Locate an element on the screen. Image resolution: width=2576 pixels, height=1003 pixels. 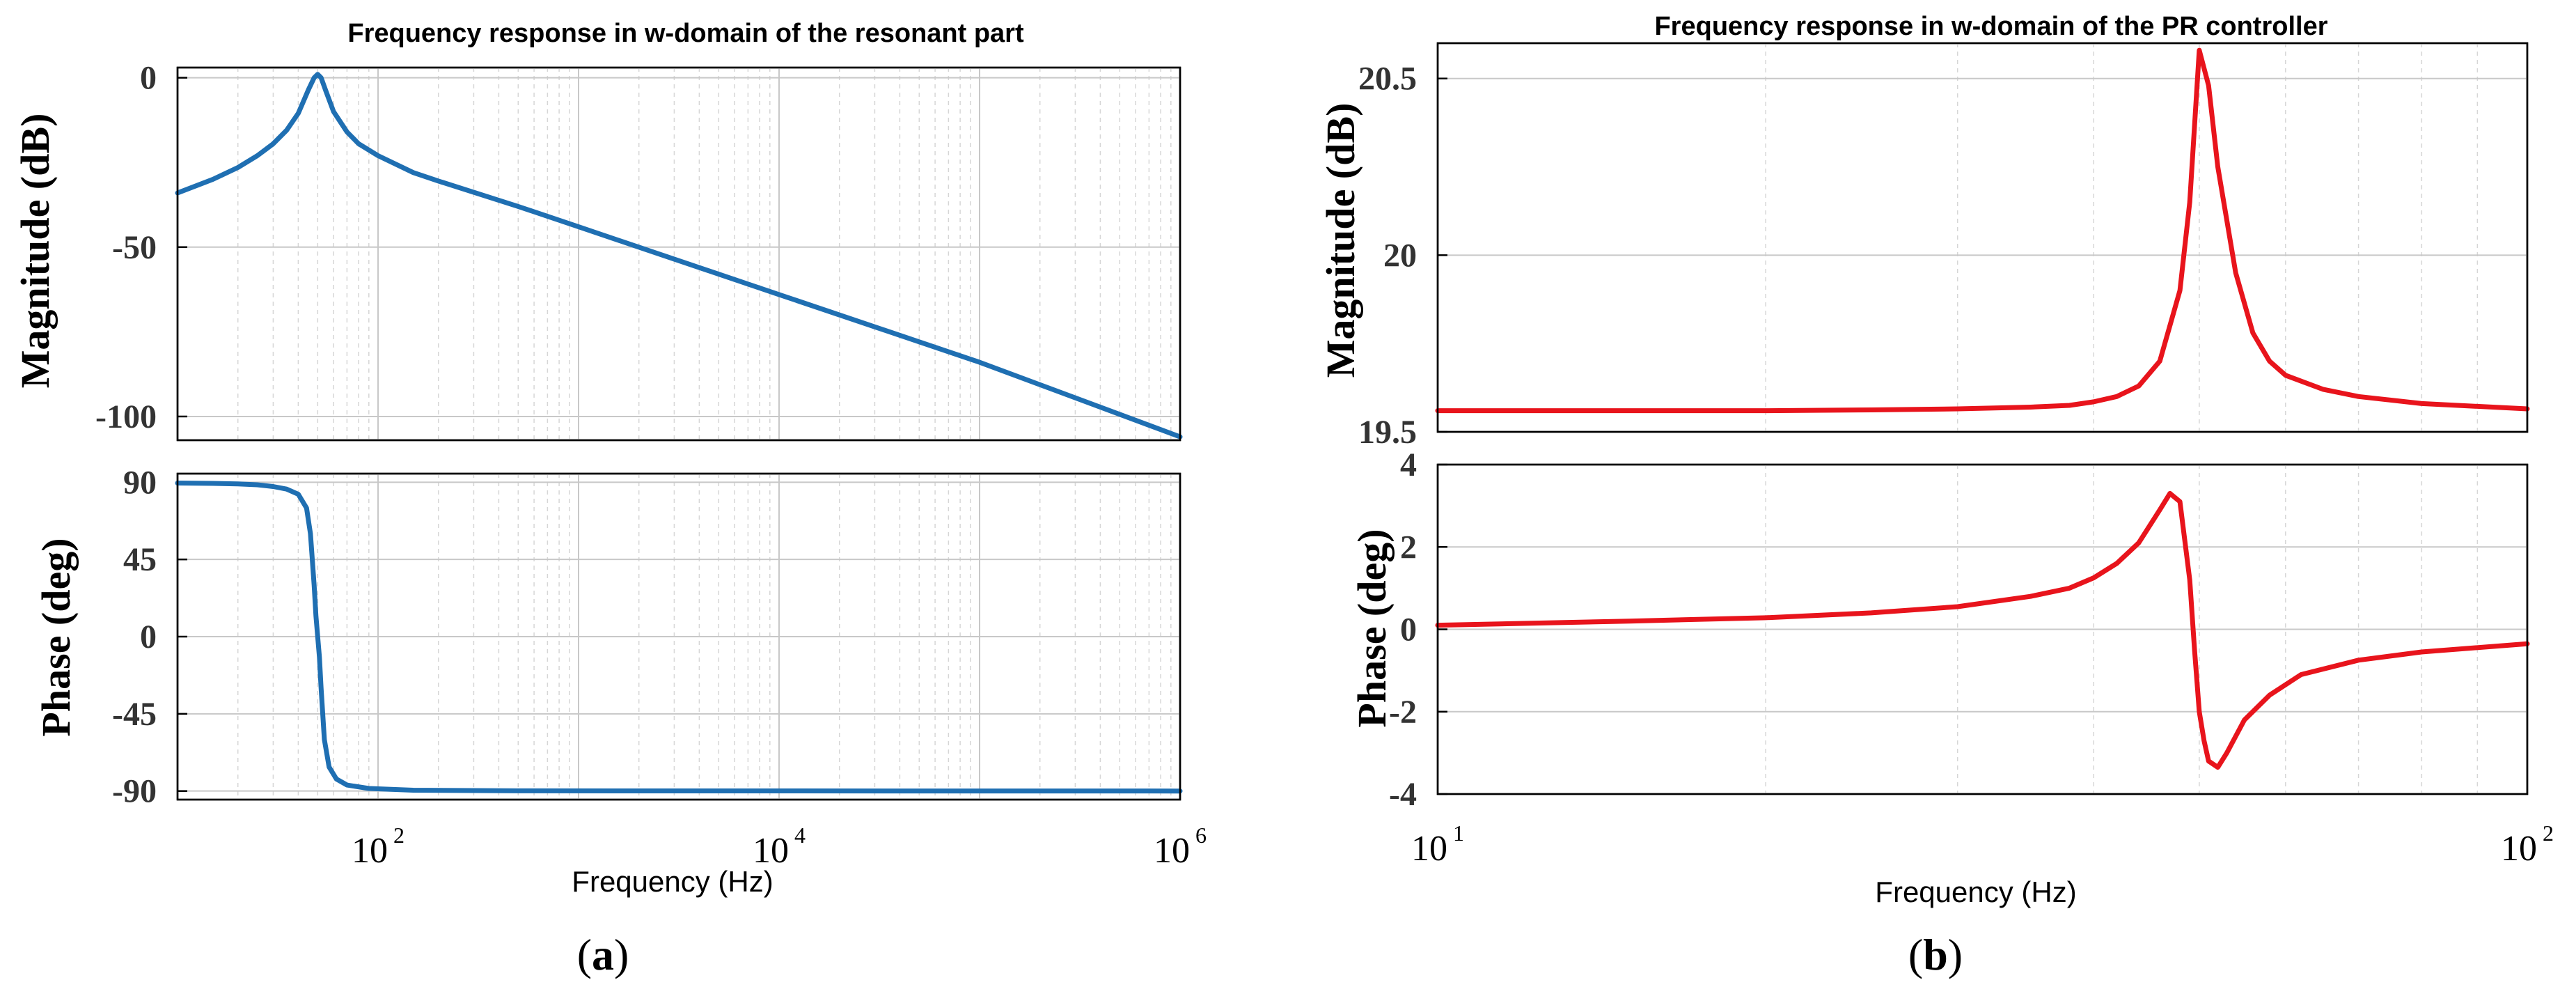
y-tick-label: 2 is located at coordinates (1408, 547).